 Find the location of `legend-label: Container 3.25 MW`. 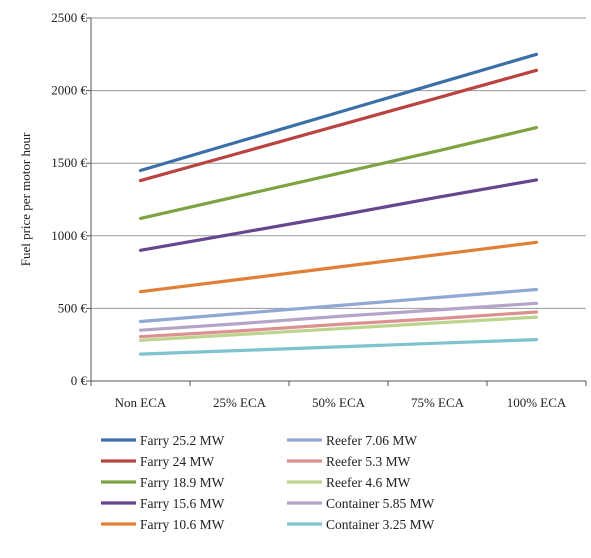

legend-label: Container 3.25 MW is located at coordinates (380, 524).